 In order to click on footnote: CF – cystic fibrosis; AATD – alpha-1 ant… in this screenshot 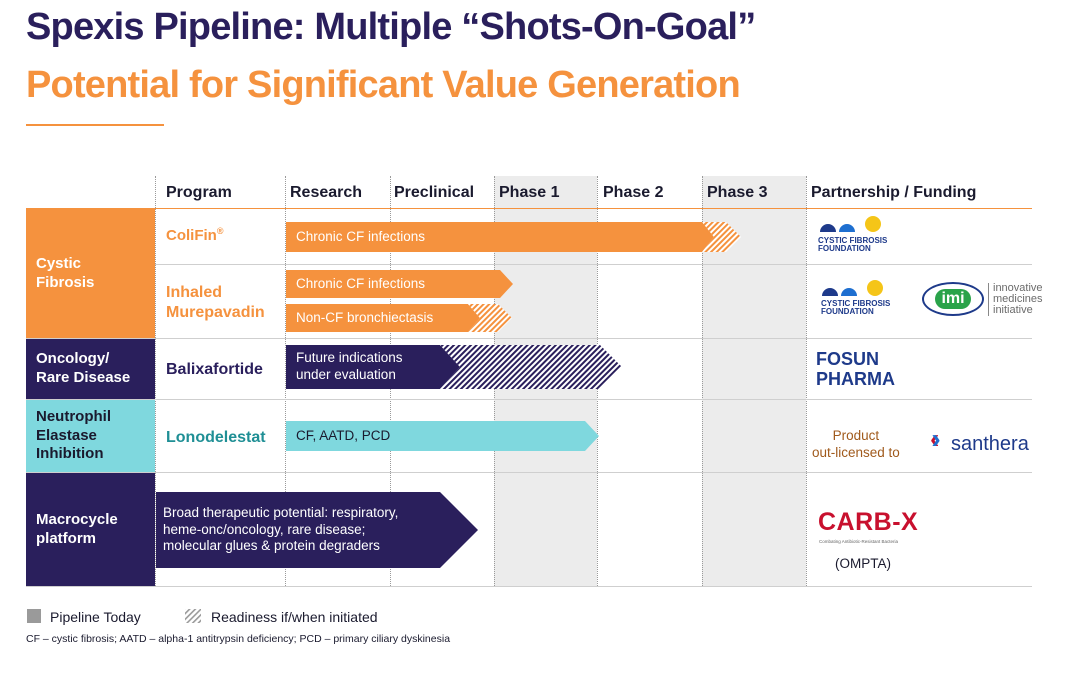, I will do `click(238, 639)`.